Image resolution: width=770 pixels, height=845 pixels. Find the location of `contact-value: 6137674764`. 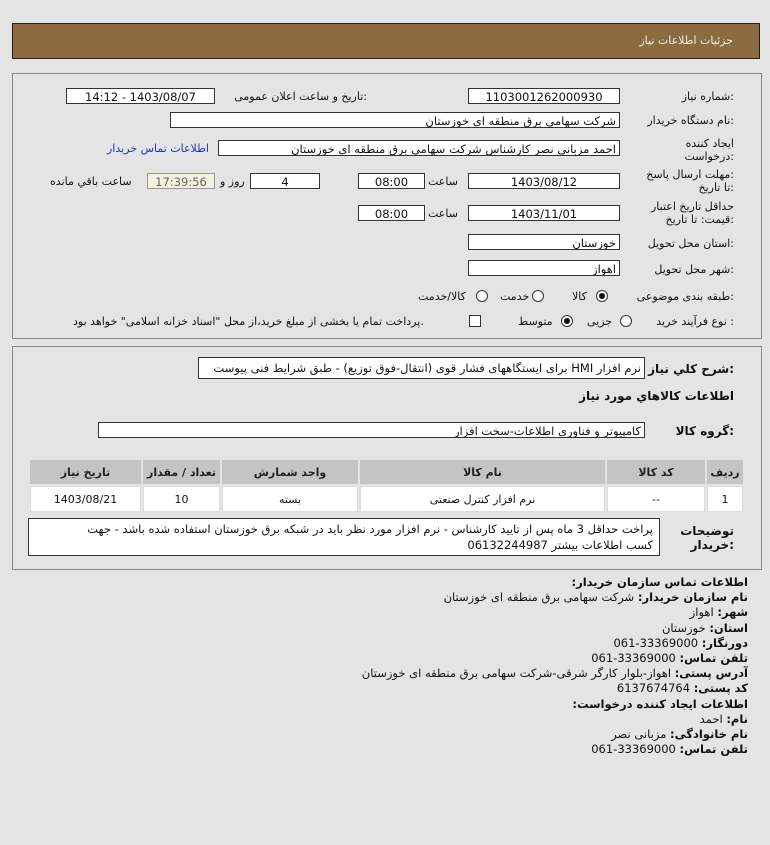

contact-value: 6137674764 is located at coordinates (653, 688).